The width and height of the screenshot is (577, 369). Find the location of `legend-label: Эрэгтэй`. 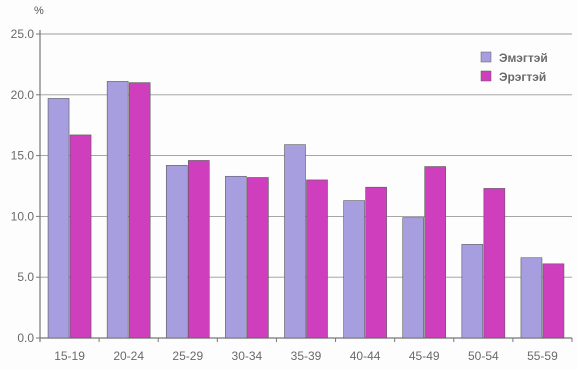

legend-label: Эрэгтэй is located at coordinates (522, 77).